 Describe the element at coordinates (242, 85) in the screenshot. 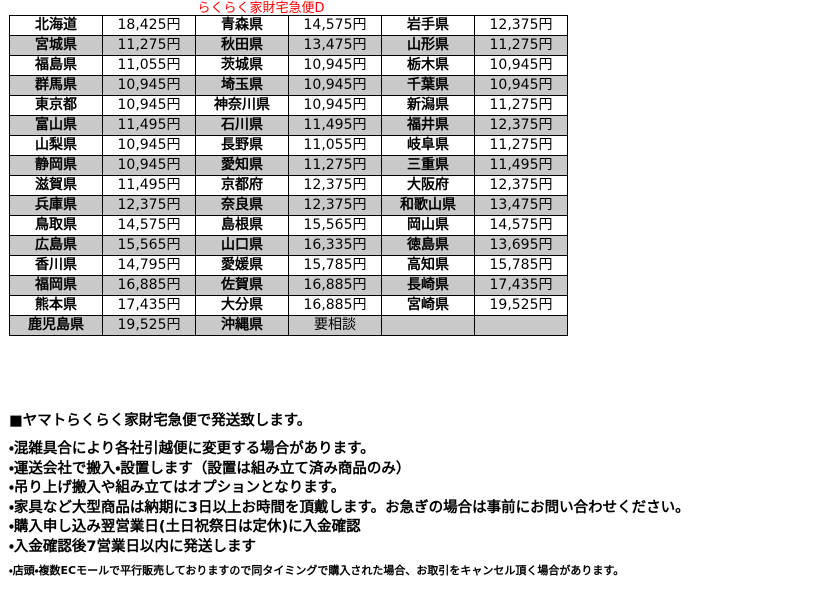

I see `table-cell-prefecture: 埼玉県` at that location.